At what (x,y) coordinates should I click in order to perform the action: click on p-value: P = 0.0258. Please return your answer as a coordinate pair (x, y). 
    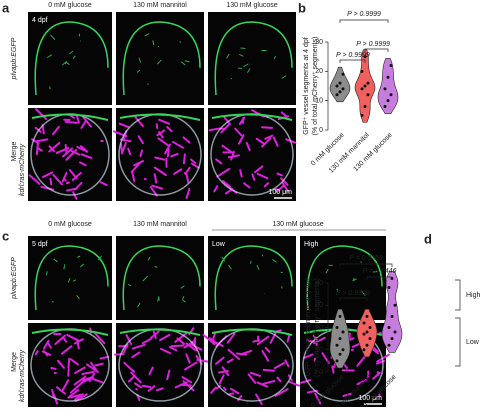
    Looking at the image, I should click on (366, 258).